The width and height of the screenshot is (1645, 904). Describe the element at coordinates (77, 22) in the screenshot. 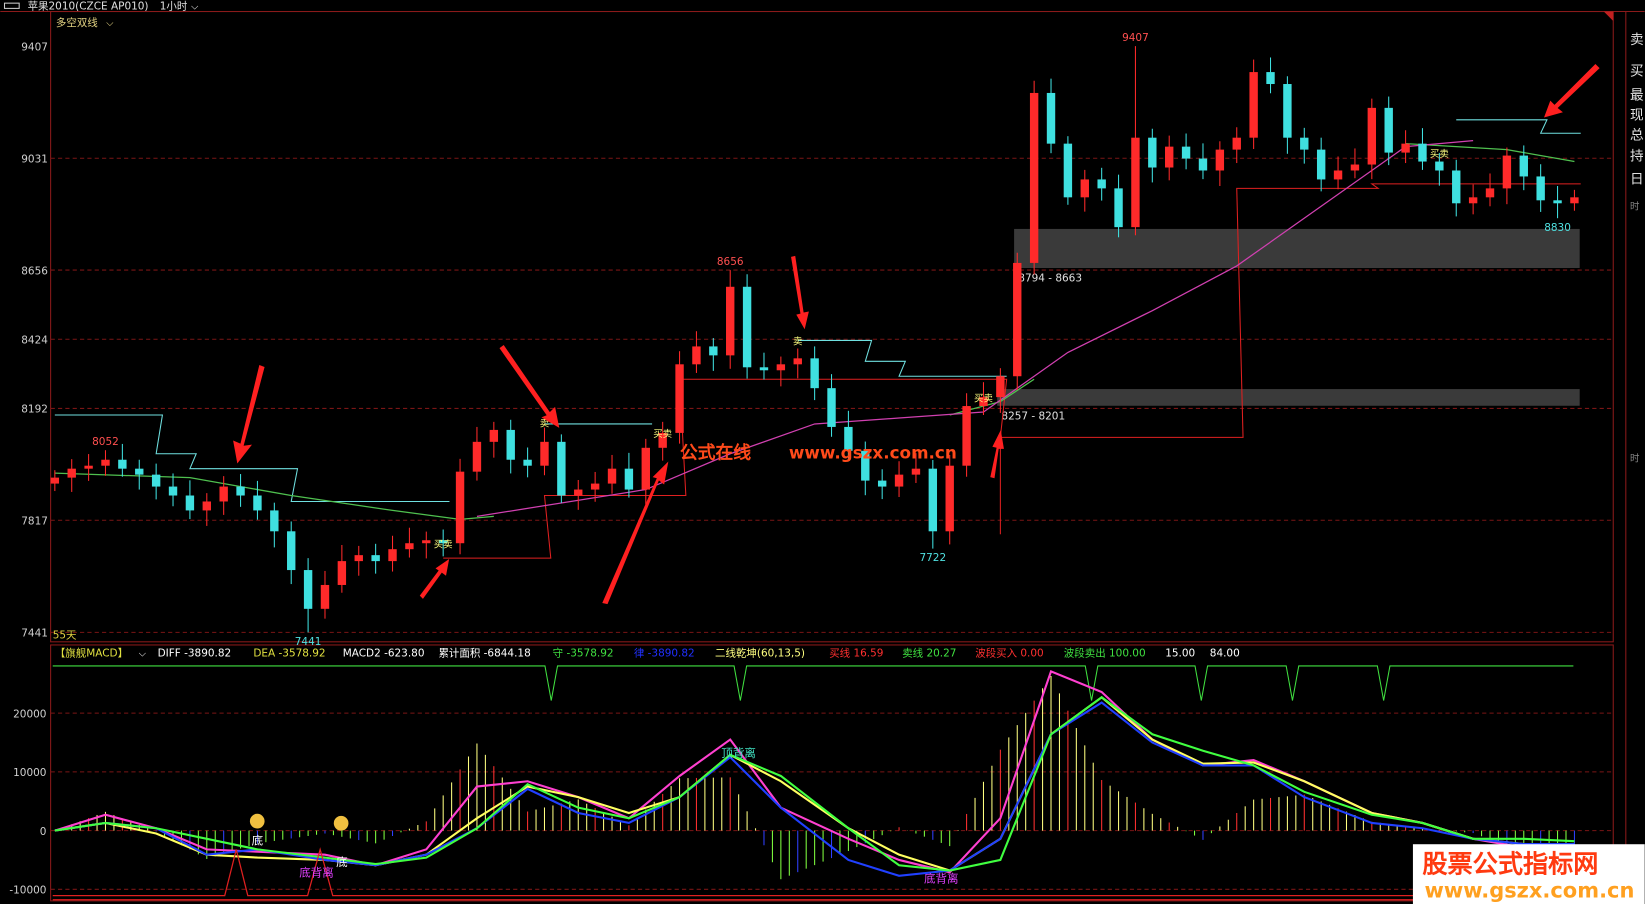

I see `indicator-selector: 多空双线` at that location.